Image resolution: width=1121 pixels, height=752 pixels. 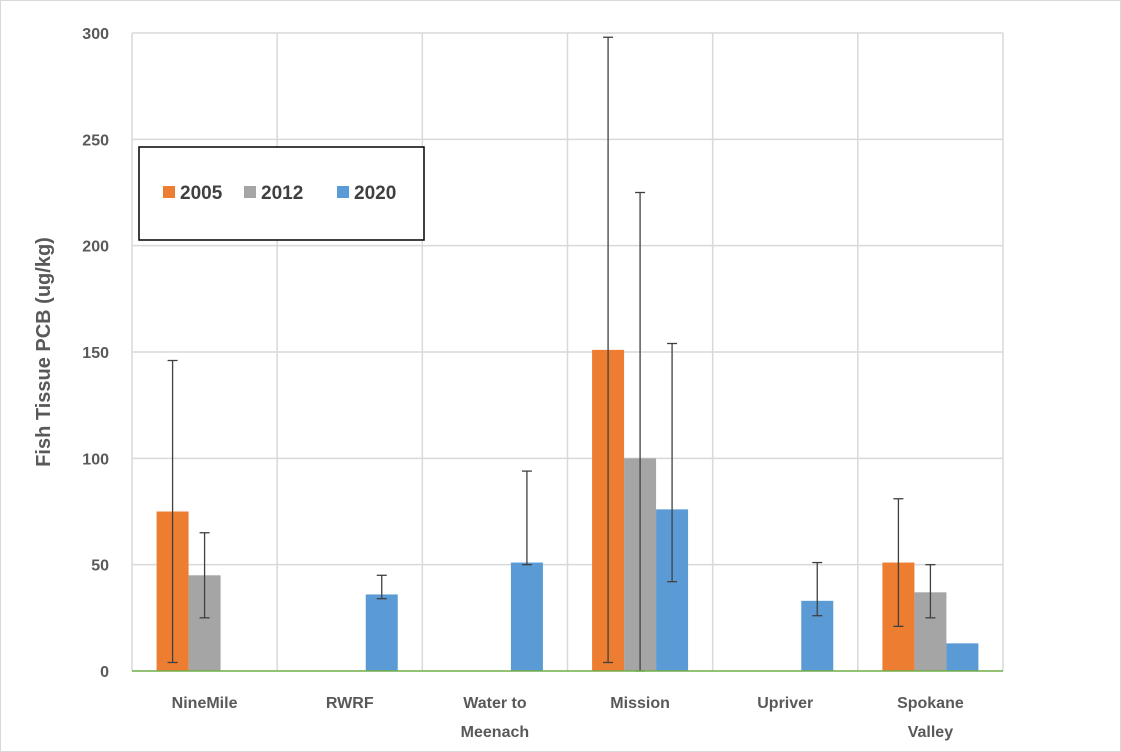 What do you see at coordinates (640, 703) in the screenshot?
I see `x-tick-label: Mission` at bounding box center [640, 703].